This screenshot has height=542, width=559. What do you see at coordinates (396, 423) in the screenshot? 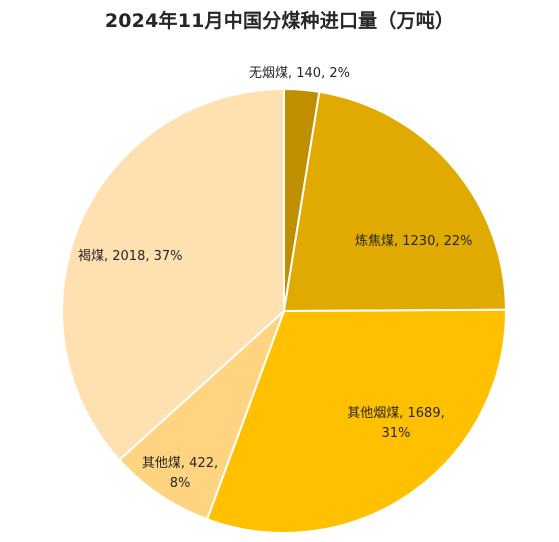
I see `slice-label-other-bituminous: 其他烟煤, 1689, 31%` at bounding box center [396, 423].